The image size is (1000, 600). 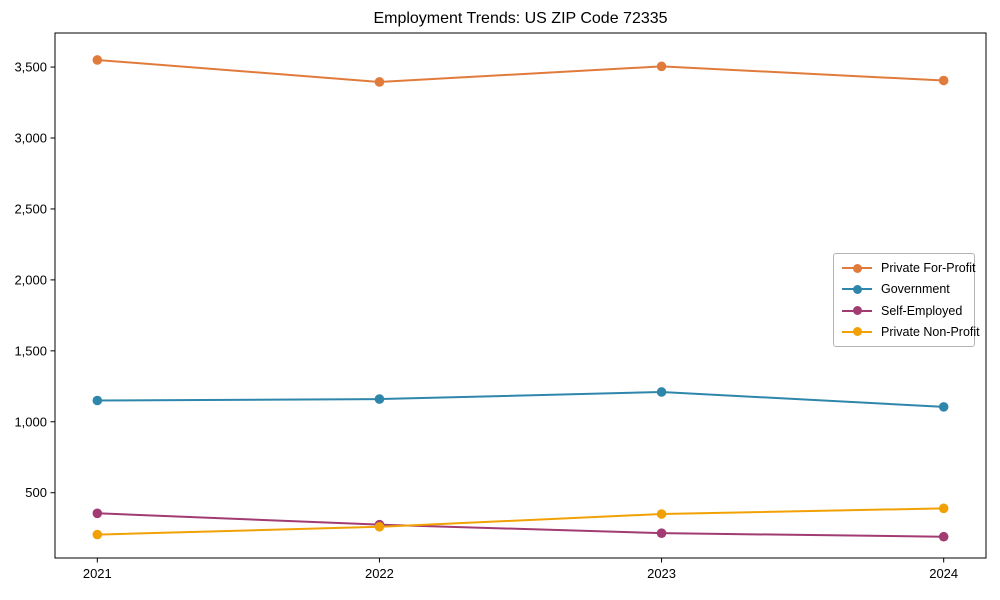 I want to click on legend-label: Government, so click(x=915, y=289).